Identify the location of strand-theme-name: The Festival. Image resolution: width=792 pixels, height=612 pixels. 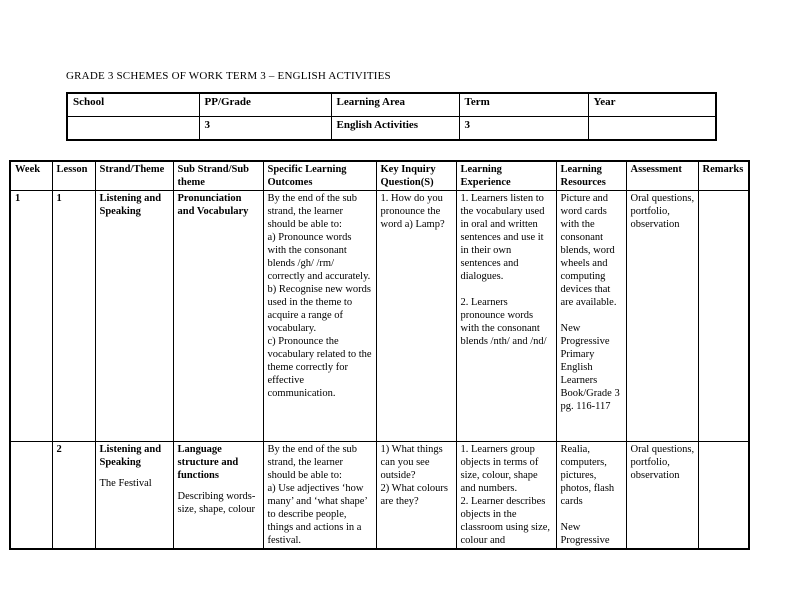
(125, 483).